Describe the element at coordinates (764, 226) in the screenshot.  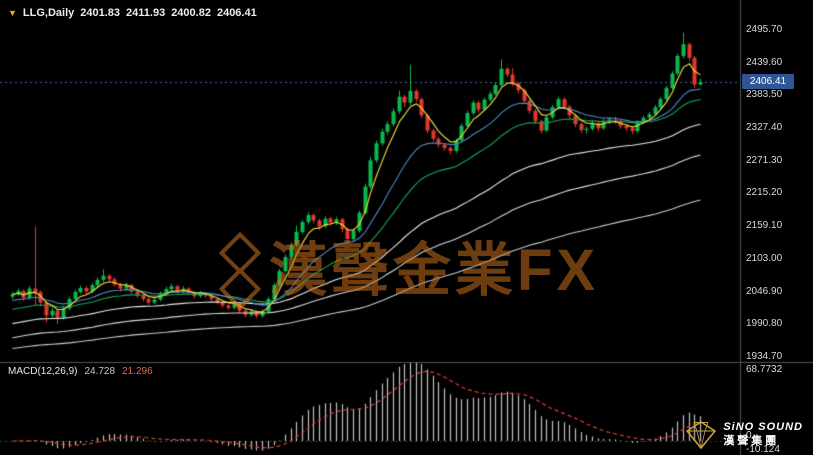
I see `price-axis-label: 2159.10` at that location.